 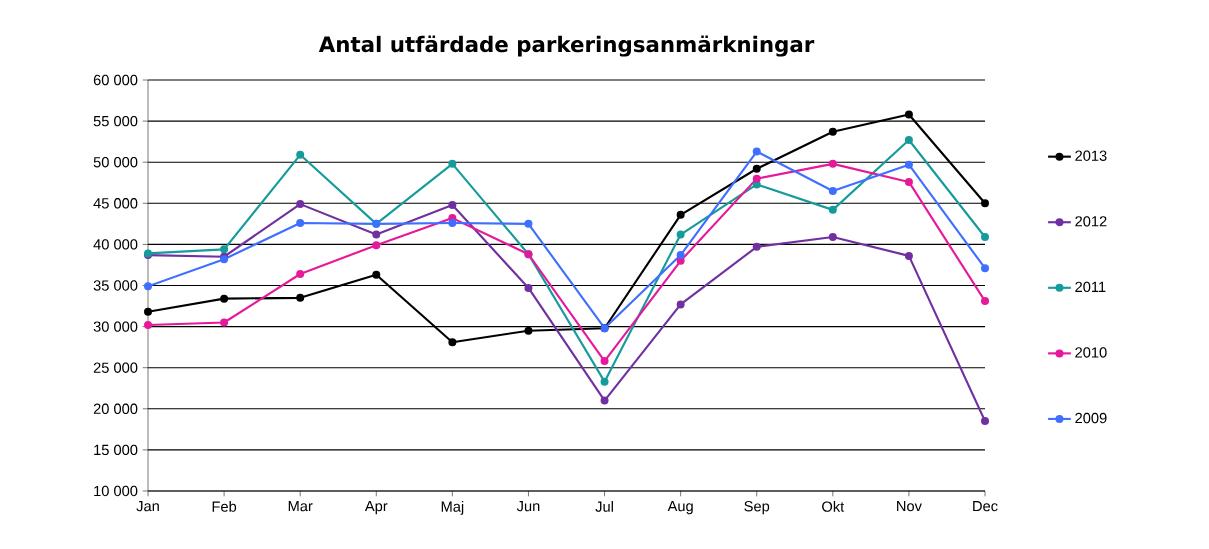 I want to click on legend-label: 2009, so click(x=1091, y=418).